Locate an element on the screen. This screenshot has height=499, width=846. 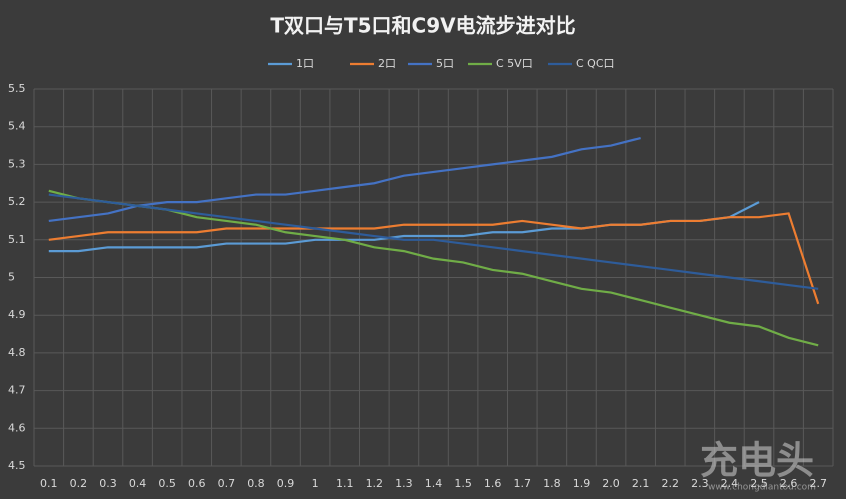
x-tick-label: 1.3 is located at coordinates (404, 483).